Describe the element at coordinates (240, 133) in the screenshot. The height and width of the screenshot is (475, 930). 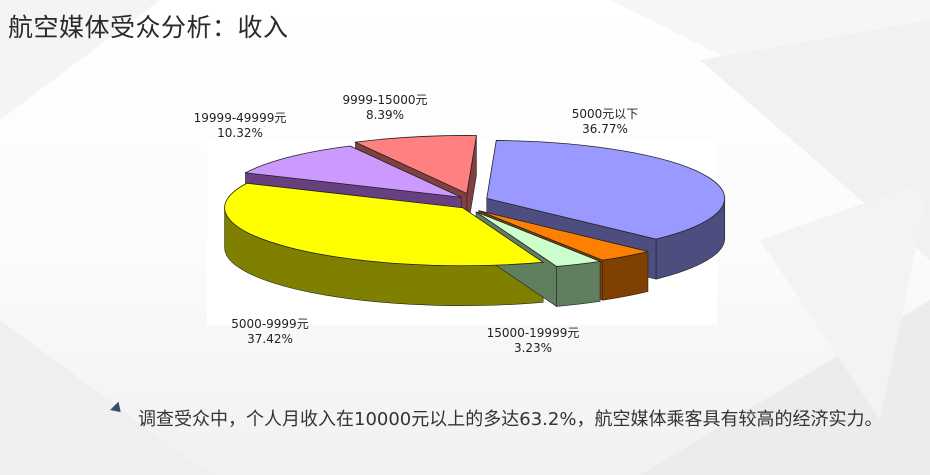
I see `slice-percent-label: 10.32%` at that location.